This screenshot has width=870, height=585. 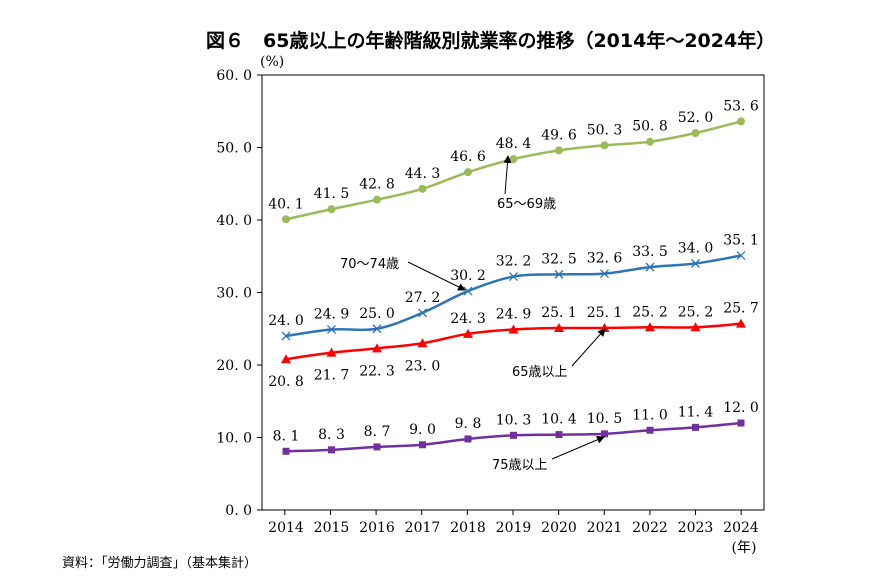 What do you see at coordinates (468, 319) in the screenshot?
I see `data-label: 24. 3` at bounding box center [468, 319].